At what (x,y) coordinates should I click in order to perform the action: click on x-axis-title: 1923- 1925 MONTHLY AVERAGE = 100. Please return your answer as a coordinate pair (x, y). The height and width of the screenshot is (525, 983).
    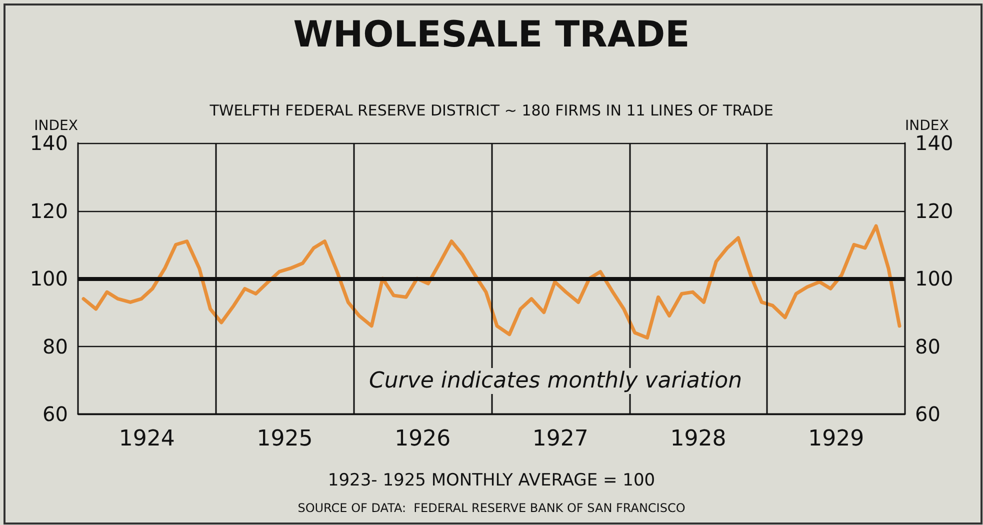
    Looking at the image, I should click on (492, 480).